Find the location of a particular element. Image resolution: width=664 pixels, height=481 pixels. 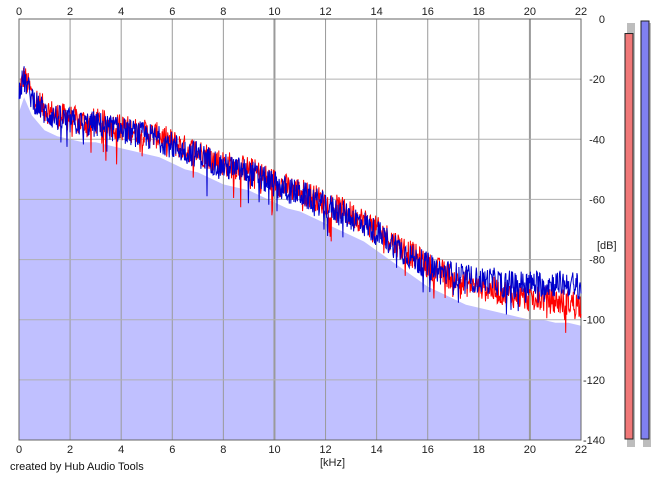

x-tick-label-top: 14 is located at coordinates (377, 12).